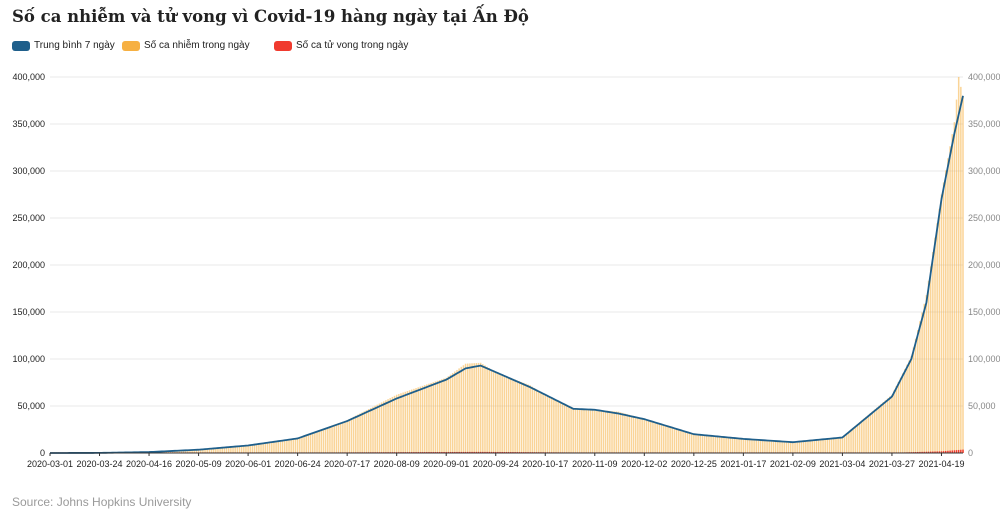 The image size is (1000, 510). Describe the element at coordinates (341, 45) in the screenshot. I see `legend-item-deaths: Số ca tử vong trong ngày` at that location.